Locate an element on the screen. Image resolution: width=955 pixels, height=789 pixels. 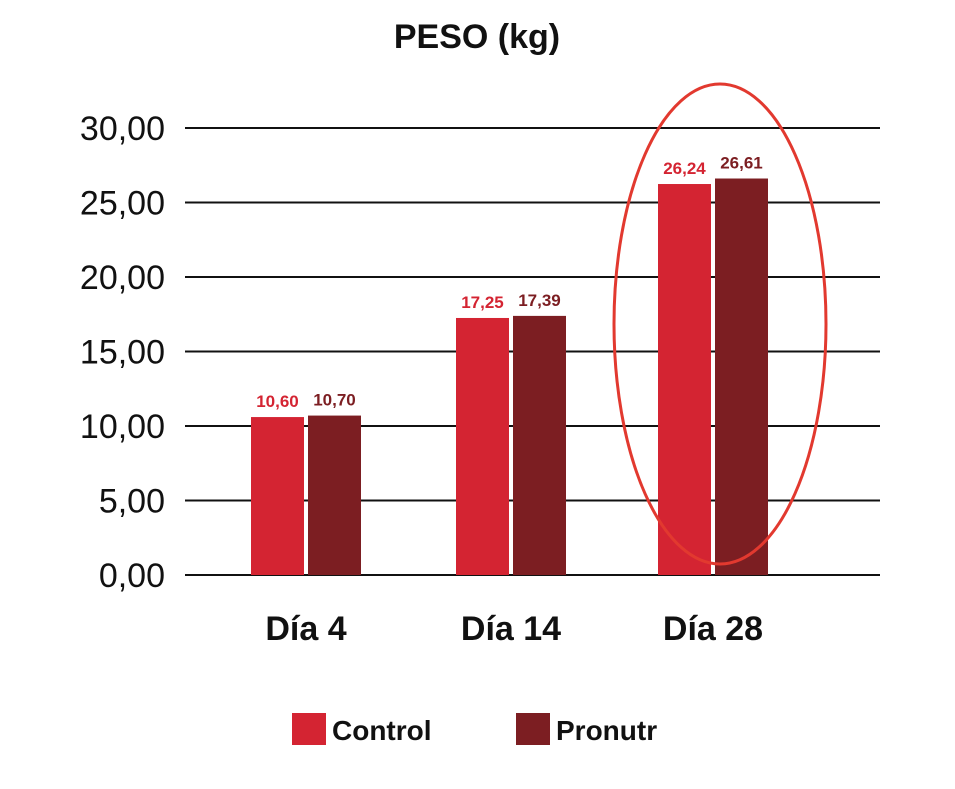
y-tick-label: 5,00 is located at coordinates (132, 502).